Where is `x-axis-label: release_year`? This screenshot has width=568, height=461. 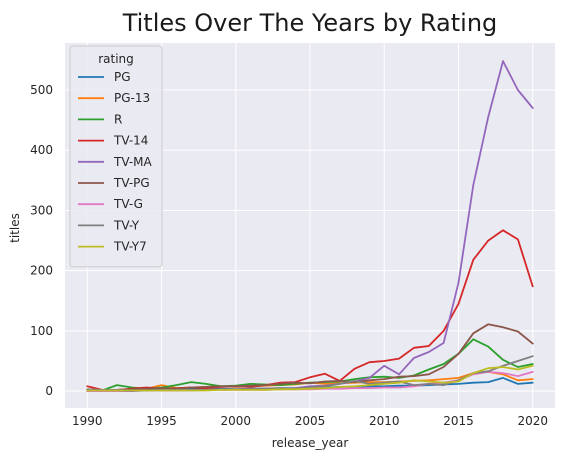 x-axis-label: release_year is located at coordinates (310, 443).